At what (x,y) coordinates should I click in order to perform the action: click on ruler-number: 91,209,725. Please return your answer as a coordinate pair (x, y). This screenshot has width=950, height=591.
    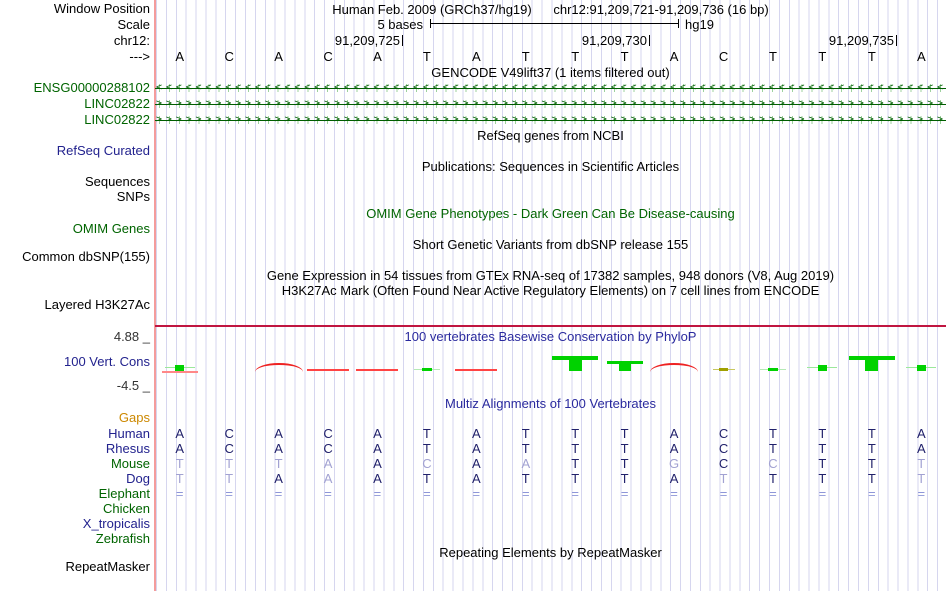
    Looking at the image, I should click on (367, 40).